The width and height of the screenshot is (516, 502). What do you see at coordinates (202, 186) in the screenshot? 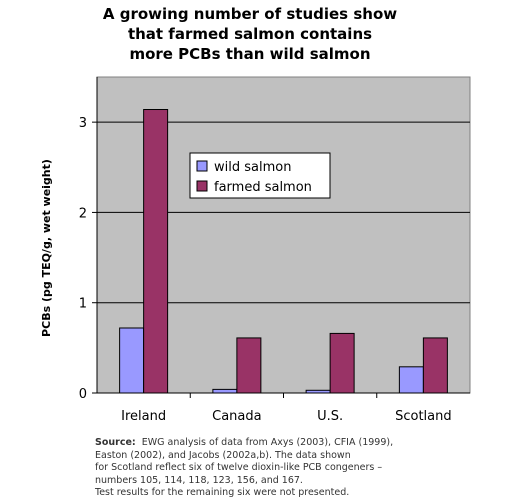
I see `legend-swatch-farmed-salmon` at bounding box center [202, 186].